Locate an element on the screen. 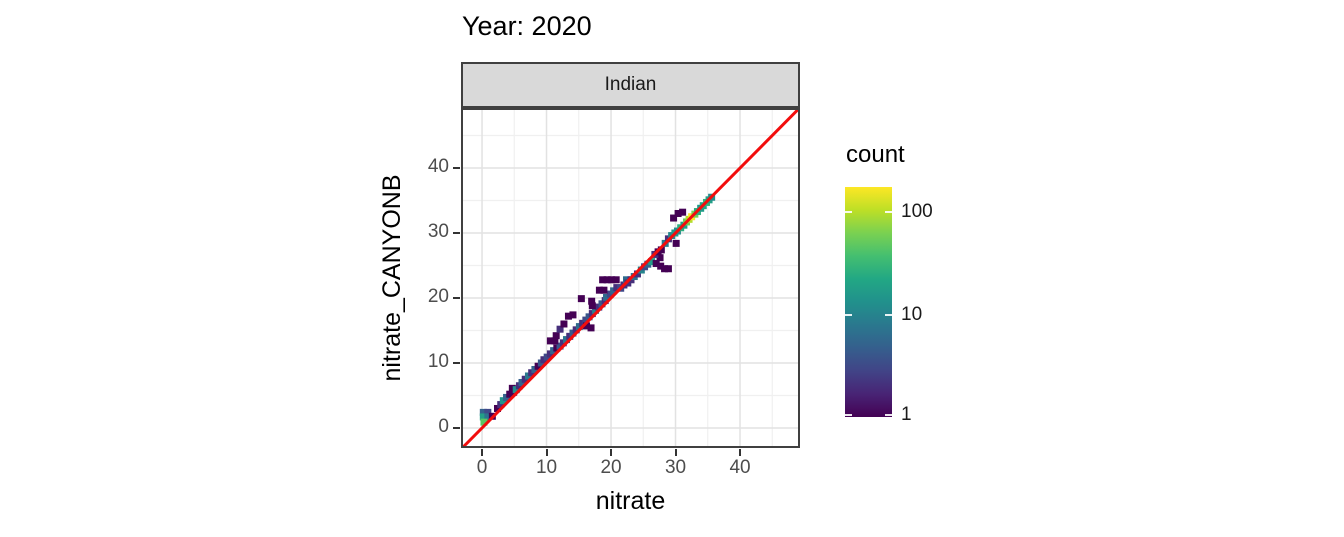  y-axis-tick-label: 0 is located at coordinates (443, 426).